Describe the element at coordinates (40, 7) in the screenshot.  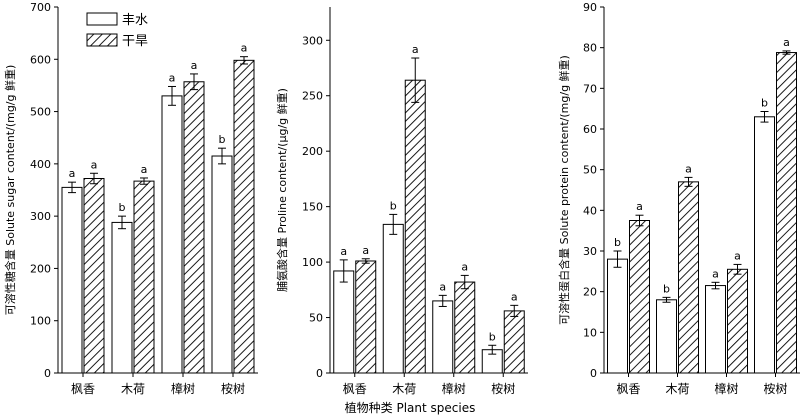
I see `y-tick-label: 700` at that location.